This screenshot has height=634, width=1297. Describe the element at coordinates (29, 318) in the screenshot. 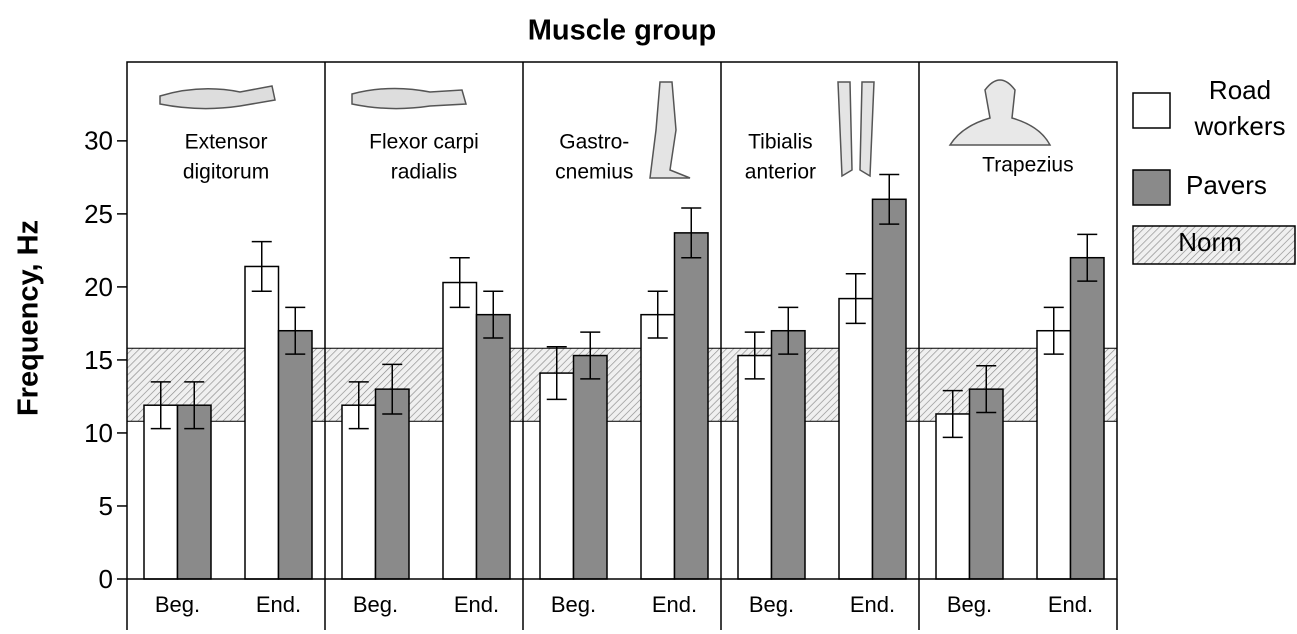

I see `y-axis-label: Frequency, Hz` at that location.